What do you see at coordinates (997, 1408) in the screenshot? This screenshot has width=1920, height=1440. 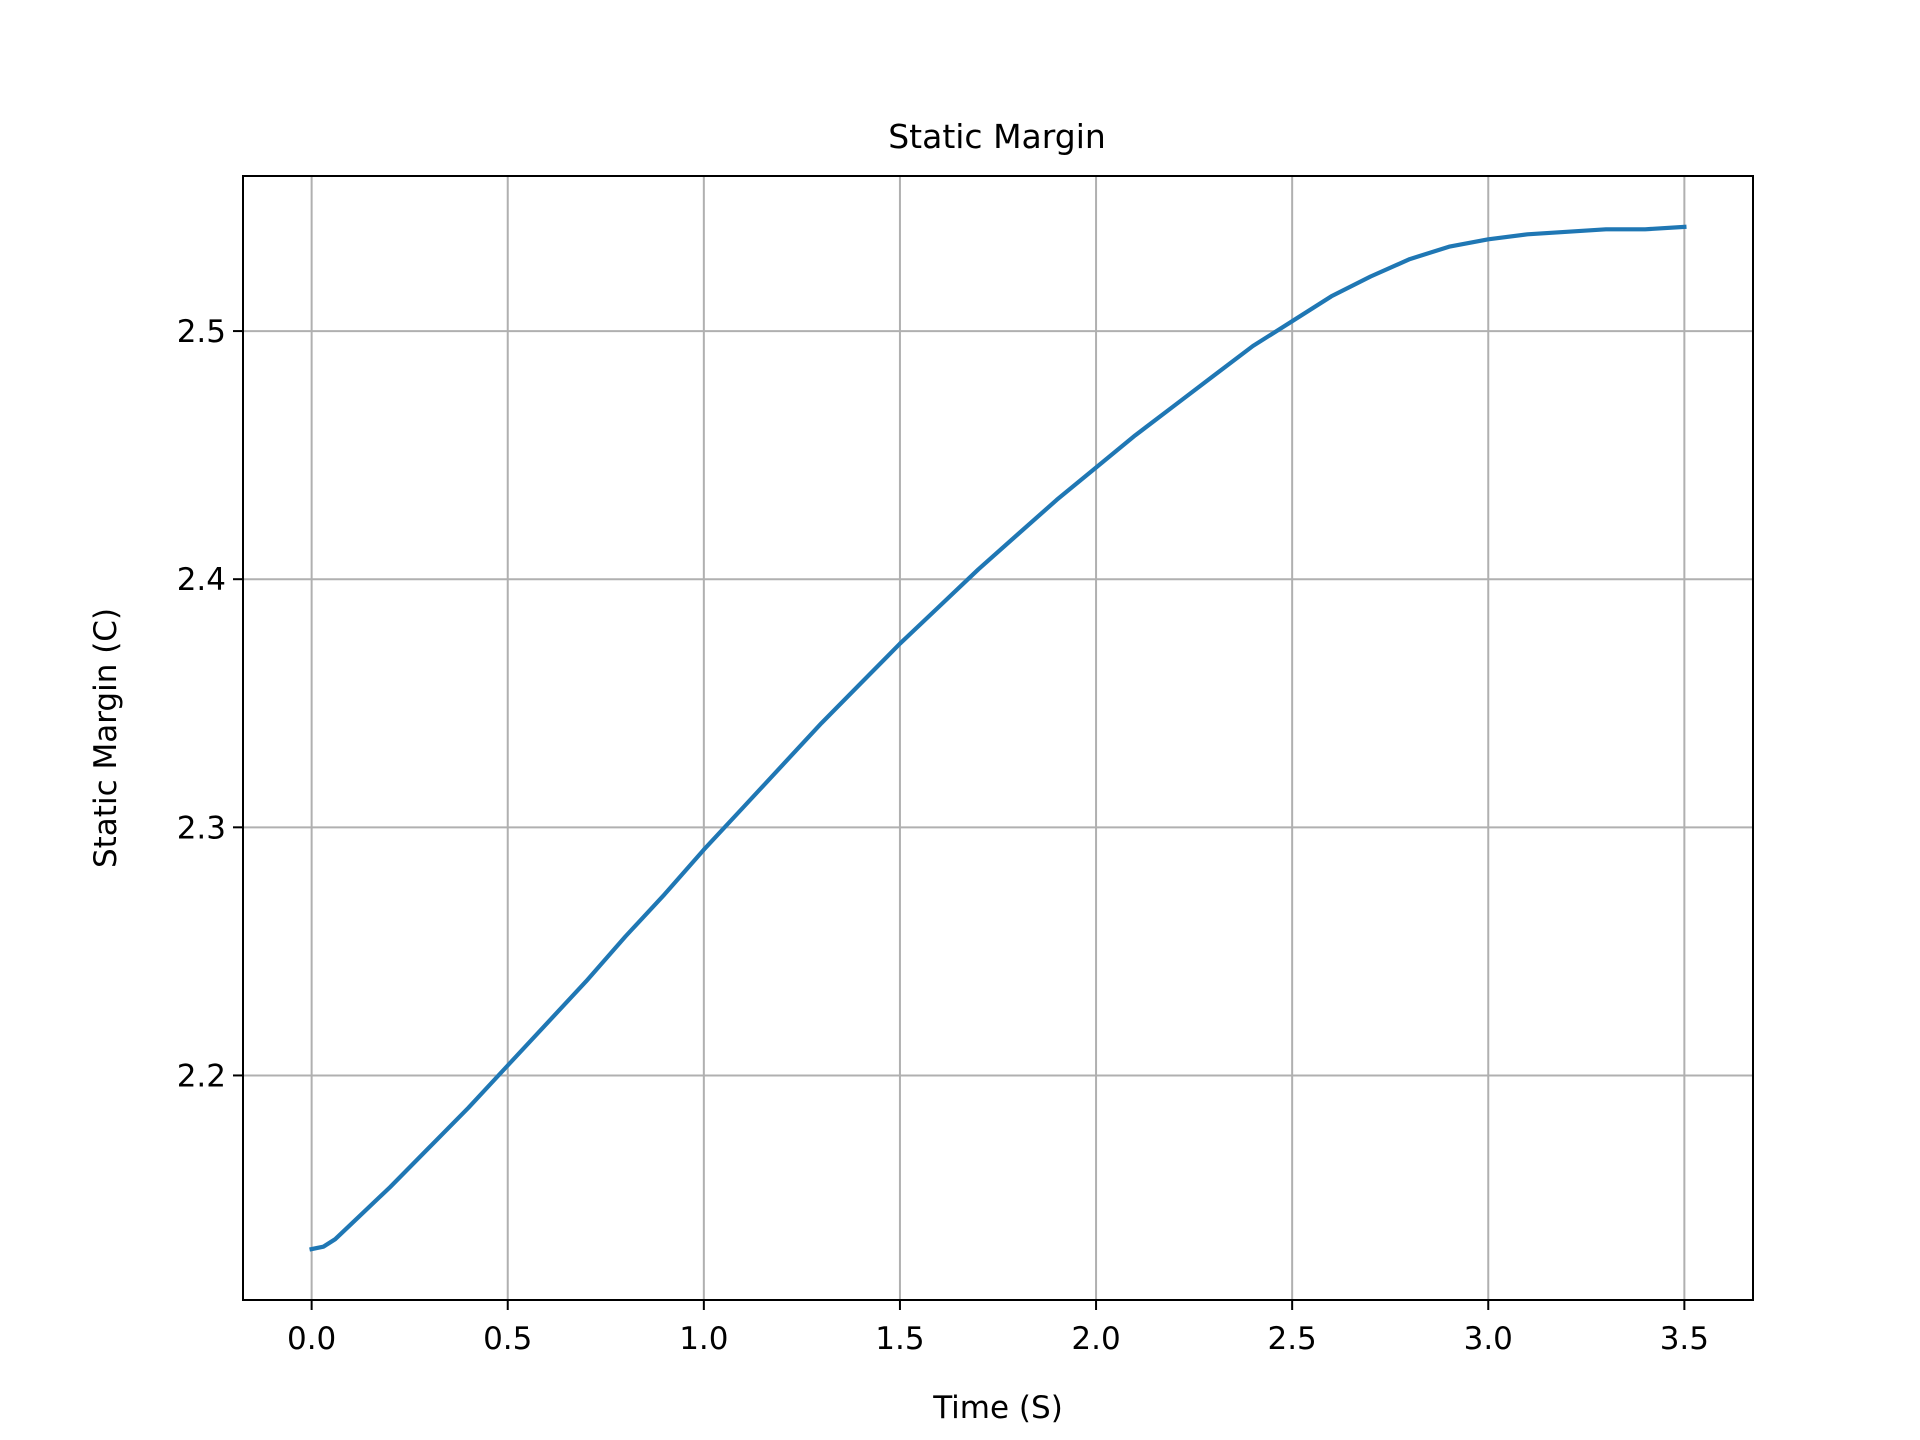 I see `x-axis-label: Time (S)` at bounding box center [997, 1408].